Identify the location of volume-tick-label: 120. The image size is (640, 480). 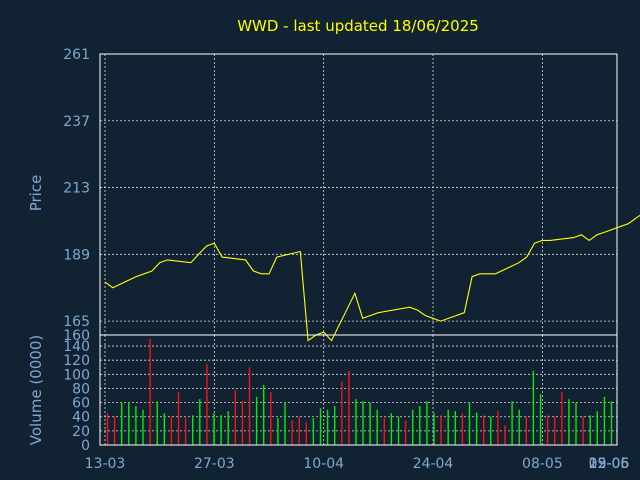
(76, 361).